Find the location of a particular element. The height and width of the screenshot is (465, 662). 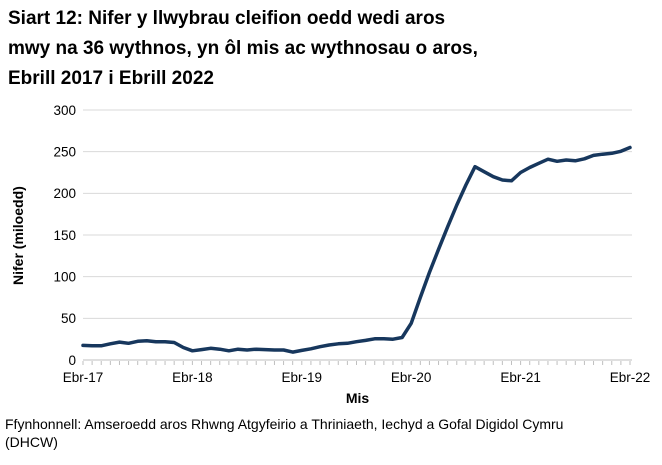

x-tick-label: Ebr-21 is located at coordinates (520, 377).